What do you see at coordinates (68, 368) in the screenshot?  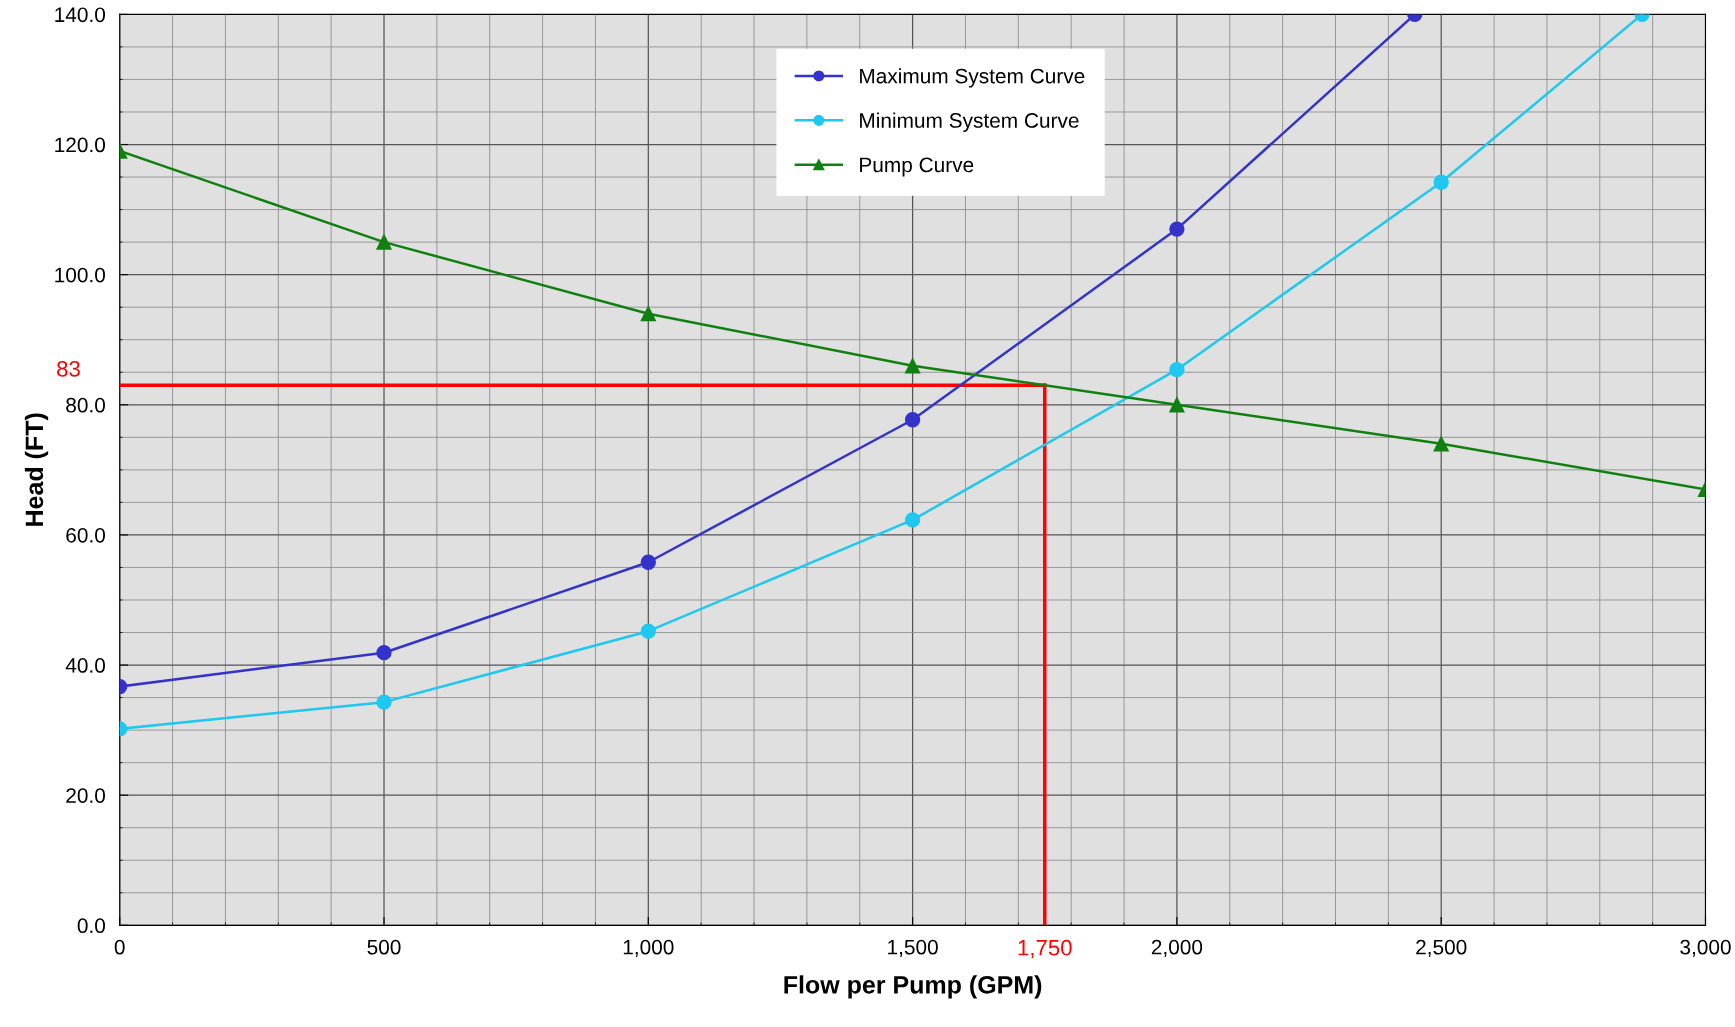 I see `ref-line-label: 83` at bounding box center [68, 368].